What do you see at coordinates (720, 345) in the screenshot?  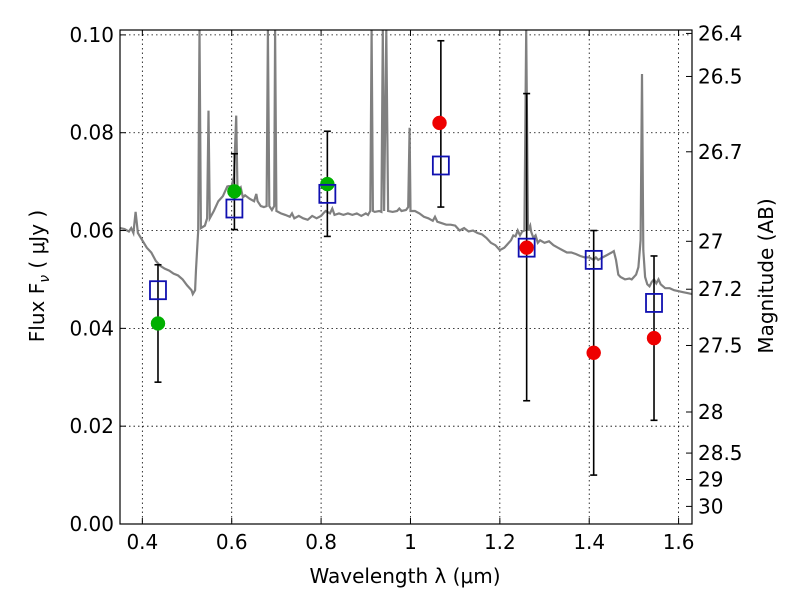 I see `y2-tick-label: 27.5` at bounding box center [720, 345].